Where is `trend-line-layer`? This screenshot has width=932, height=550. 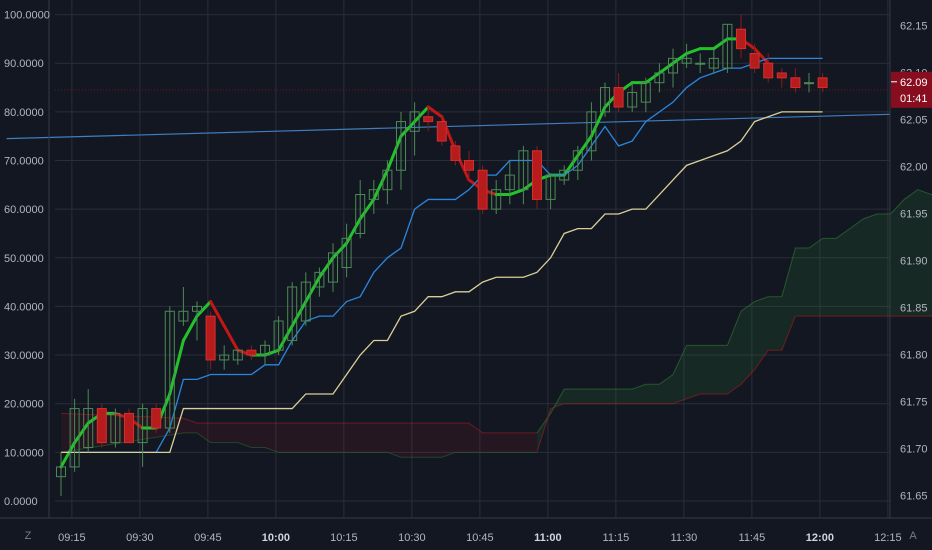 trend-line-layer is located at coordinates (448, 126).